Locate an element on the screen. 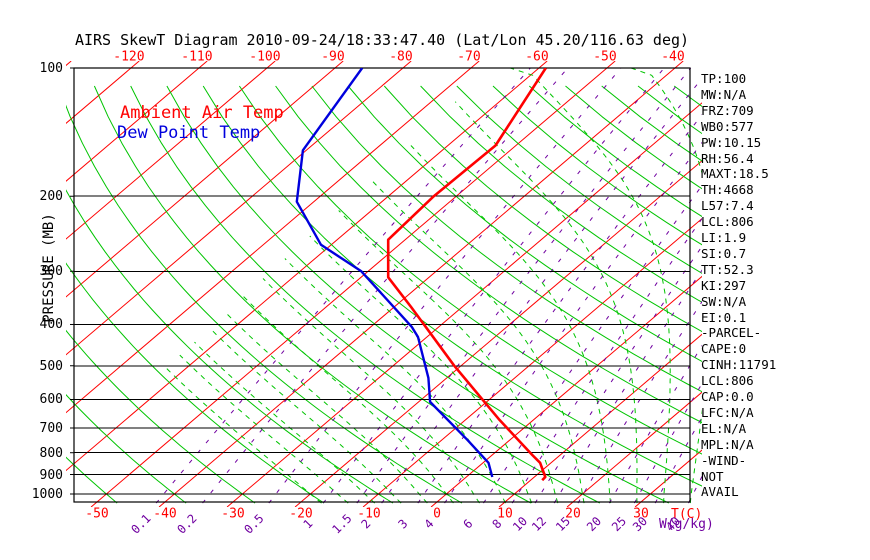  ambient-temp-curve is located at coordinates (466, 275).